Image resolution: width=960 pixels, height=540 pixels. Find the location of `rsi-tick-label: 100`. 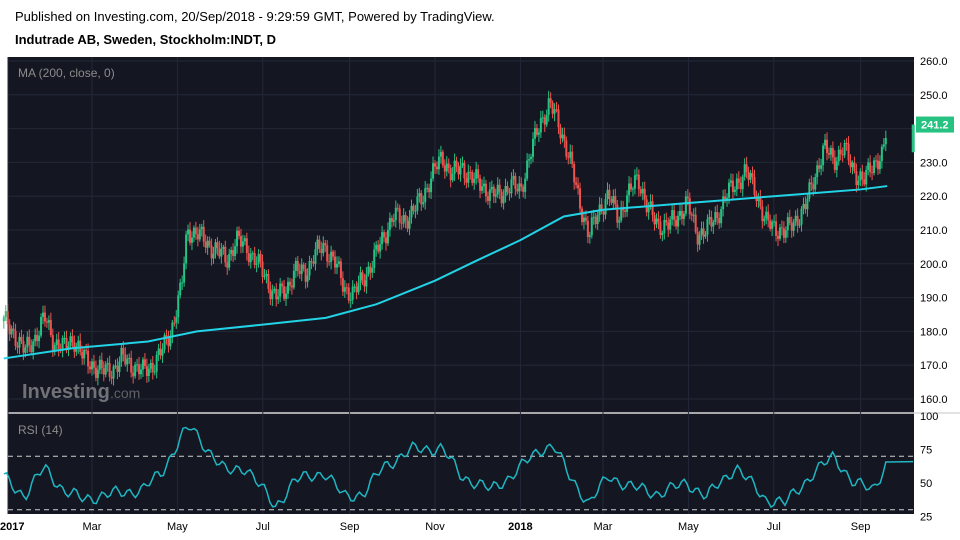

rsi-tick-label: 100 is located at coordinates (929, 417).